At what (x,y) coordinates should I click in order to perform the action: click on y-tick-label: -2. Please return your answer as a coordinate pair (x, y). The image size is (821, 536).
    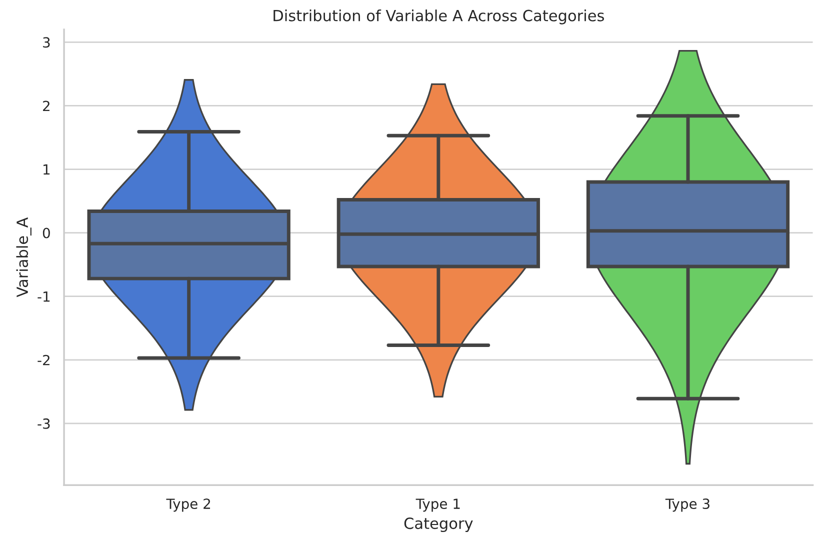
    Looking at the image, I should click on (44, 360).